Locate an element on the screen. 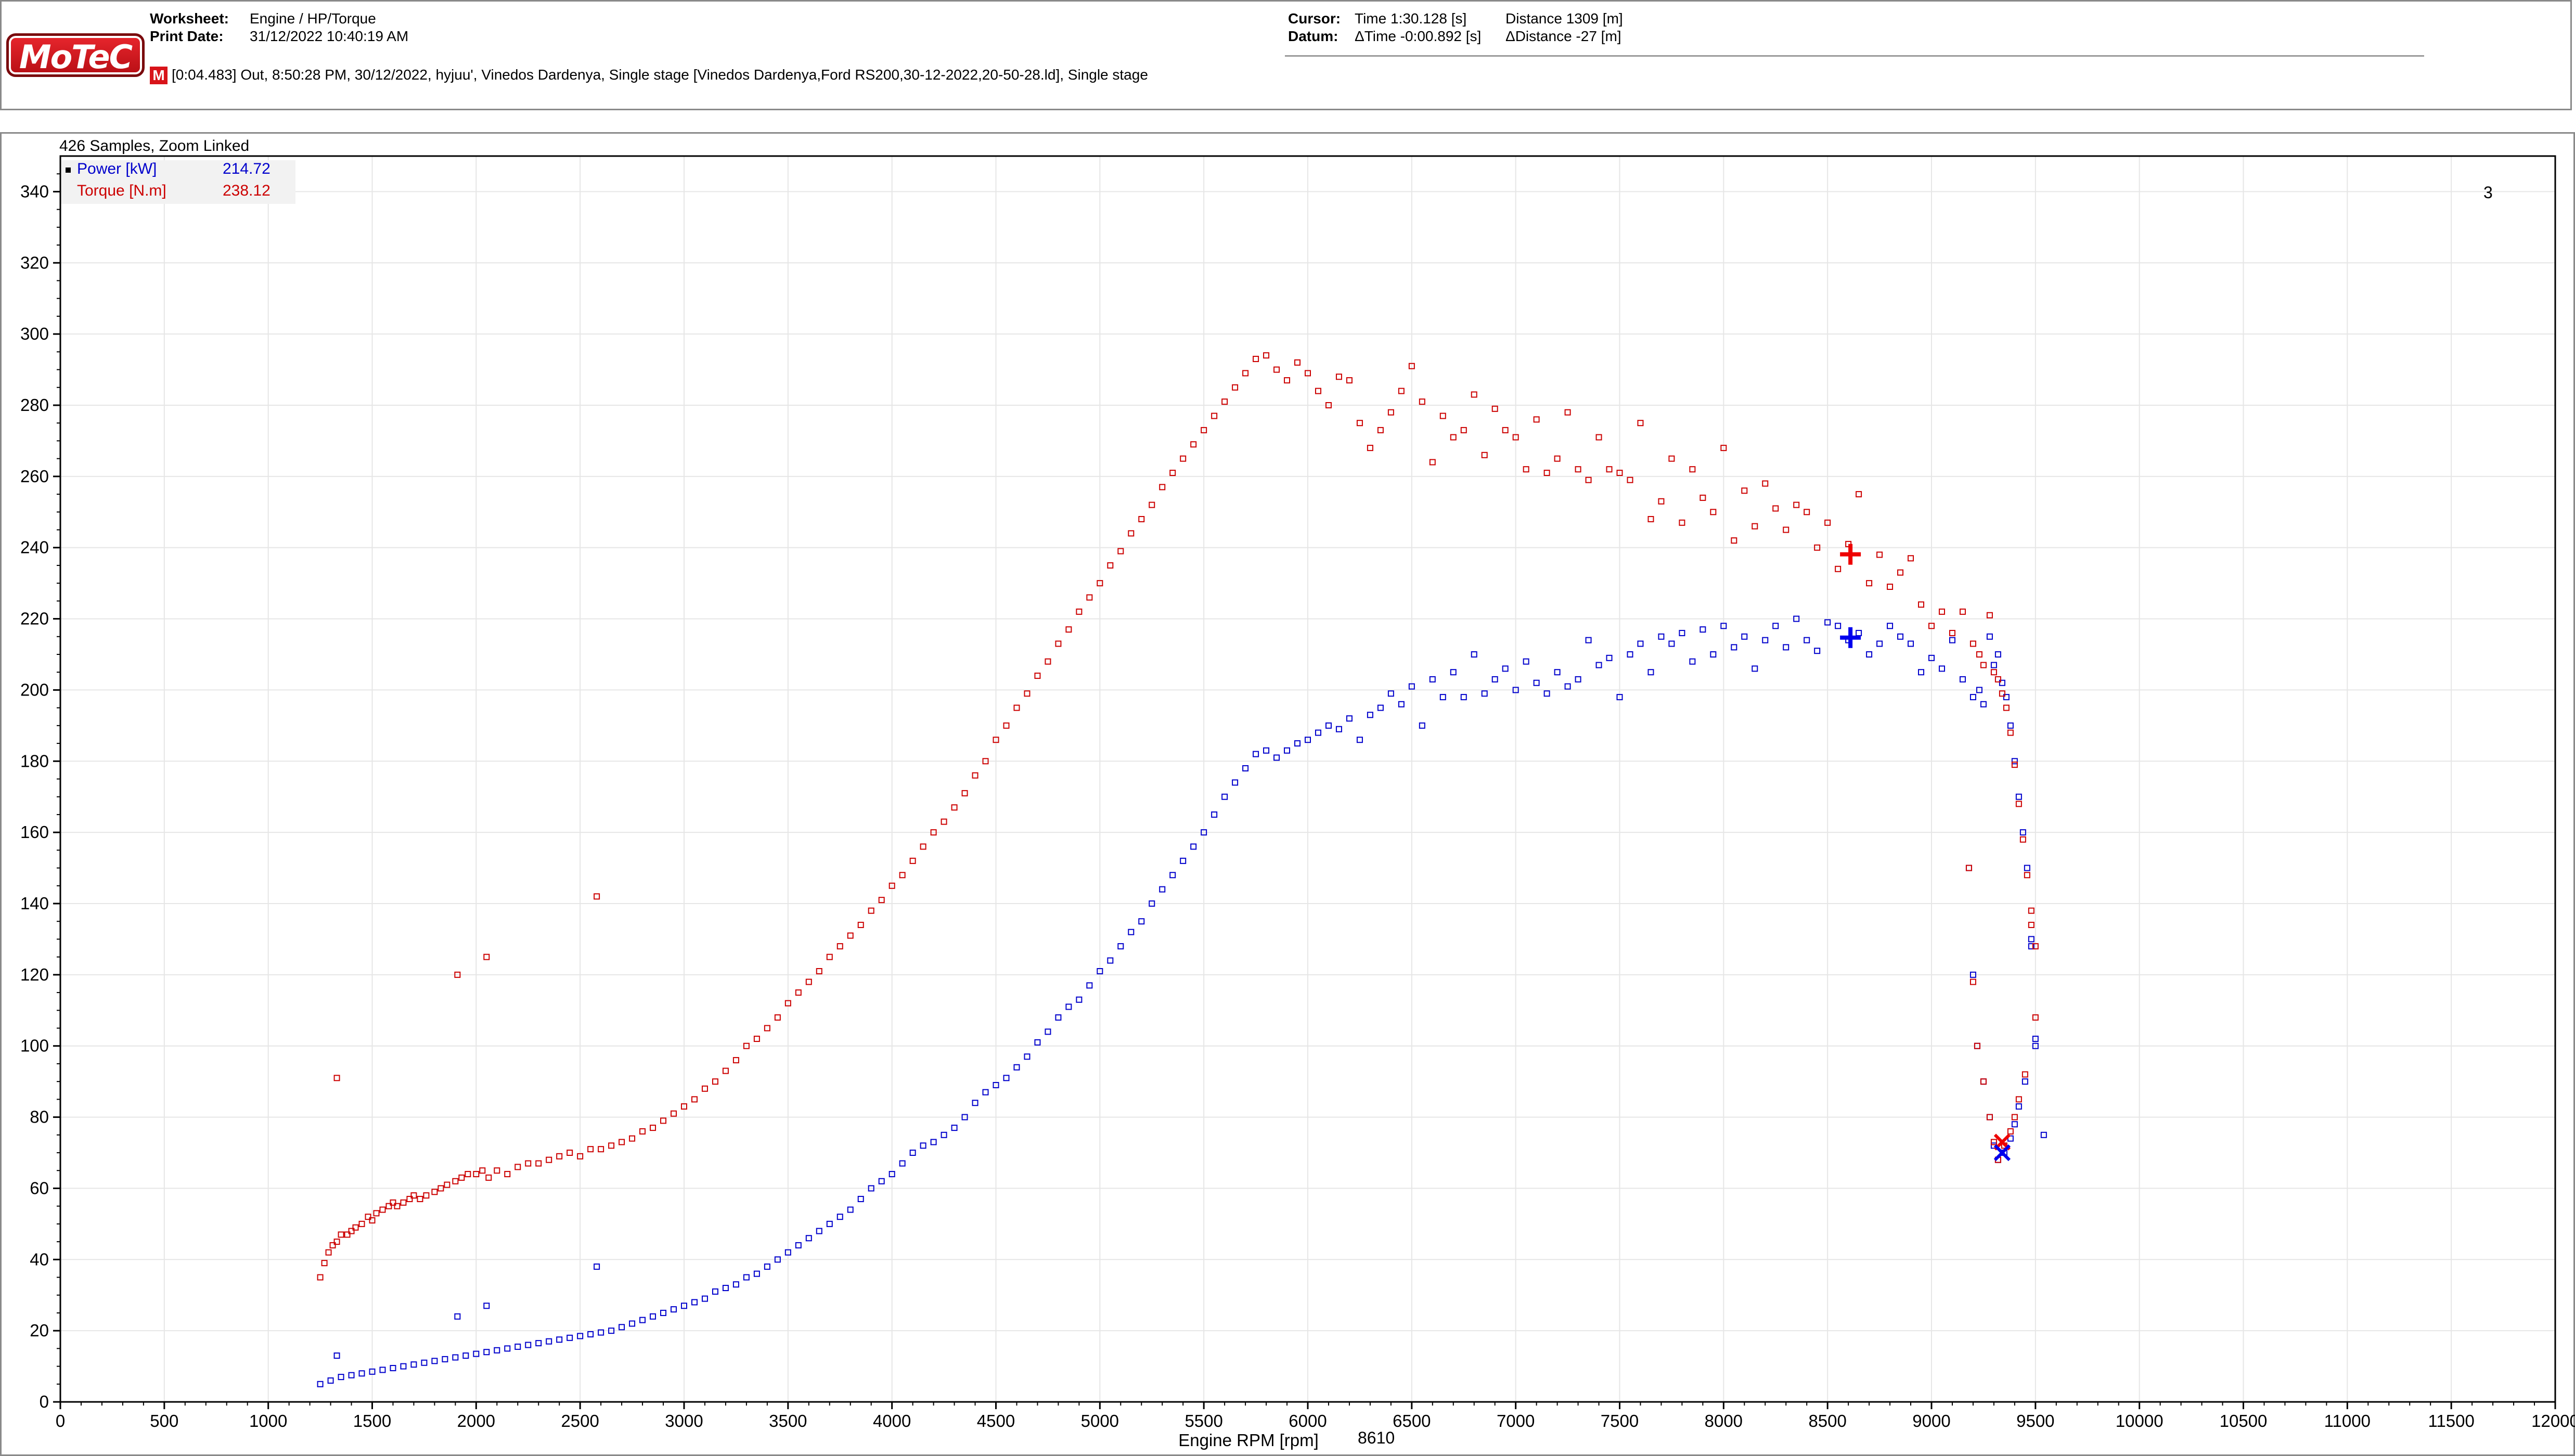 The height and width of the screenshot is (1456, 2575). x-tick-label: 5500 is located at coordinates (1203, 1421).